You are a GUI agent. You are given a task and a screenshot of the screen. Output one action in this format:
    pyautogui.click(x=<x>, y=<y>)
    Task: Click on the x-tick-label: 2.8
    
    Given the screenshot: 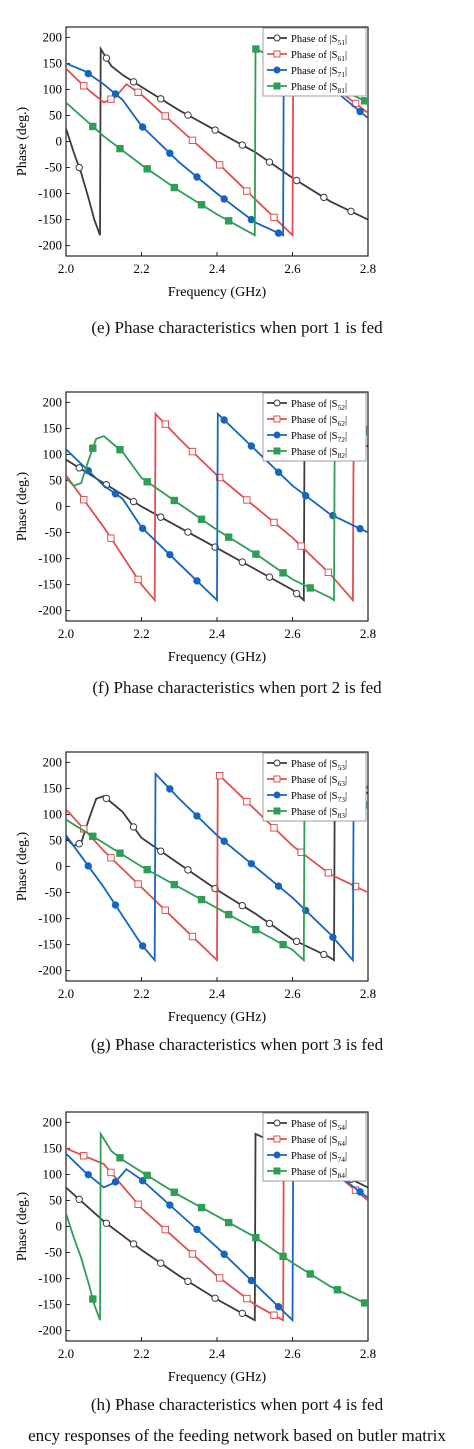 What is the action you would take?
    pyautogui.click(x=368, y=993)
    